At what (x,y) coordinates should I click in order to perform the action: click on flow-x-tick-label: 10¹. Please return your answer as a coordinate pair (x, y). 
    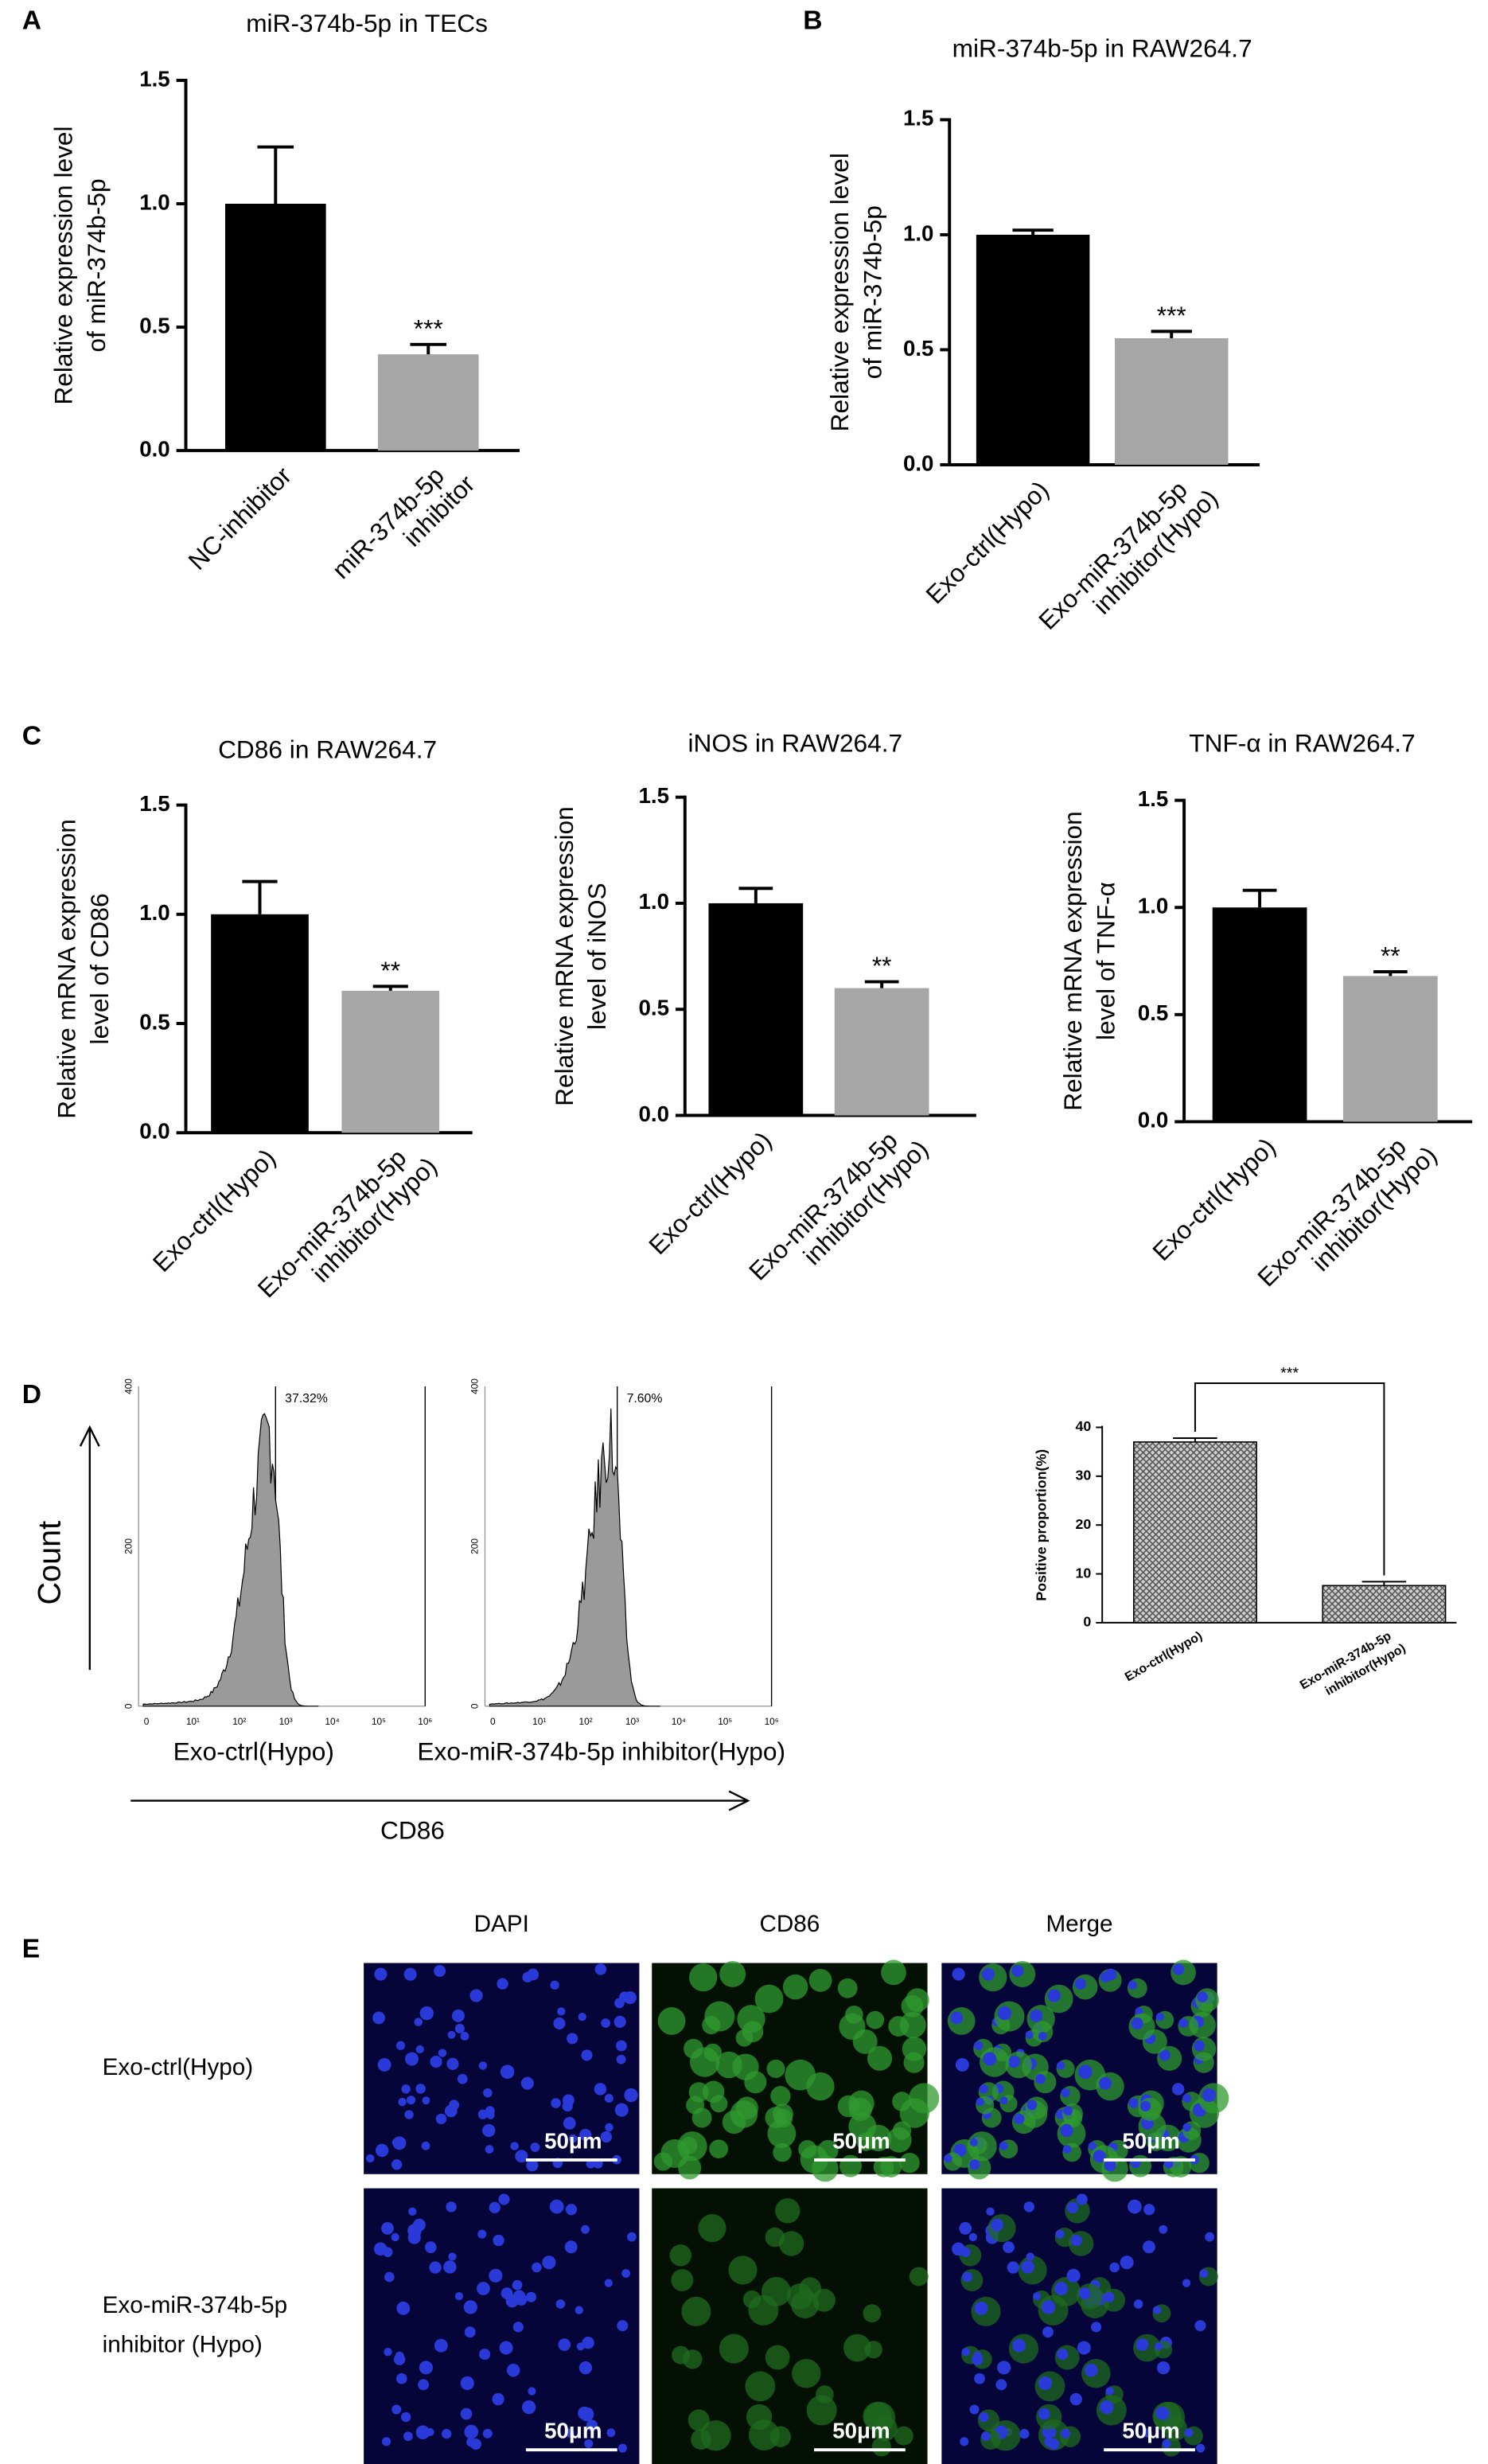
    Looking at the image, I should click on (193, 1722).